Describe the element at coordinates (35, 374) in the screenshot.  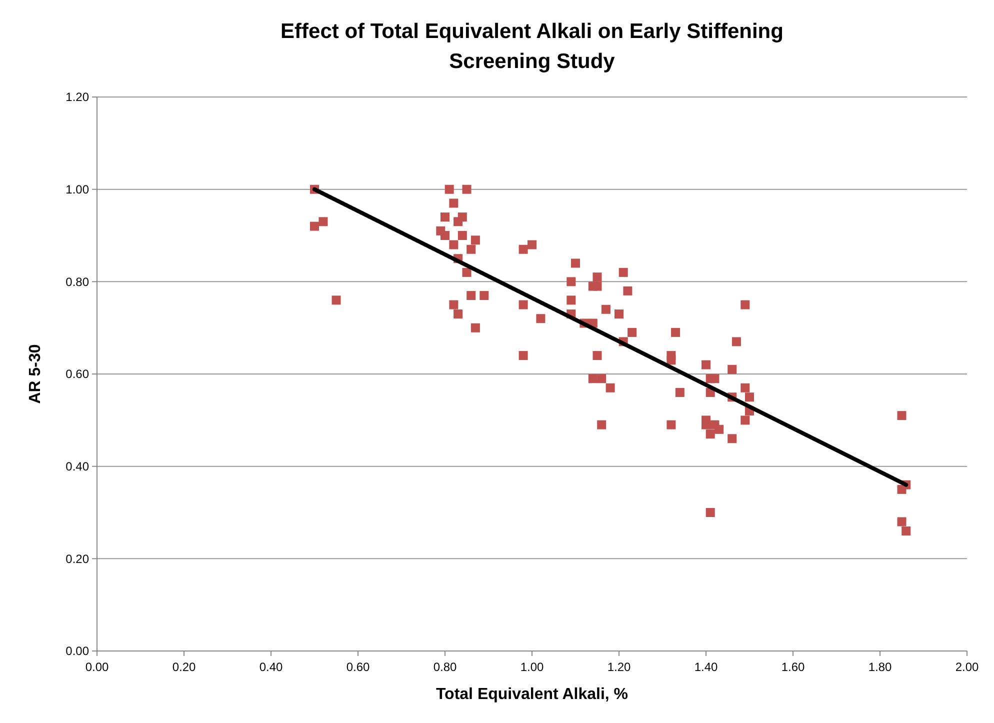
I see `y-axis-title: AR 5-30` at that location.